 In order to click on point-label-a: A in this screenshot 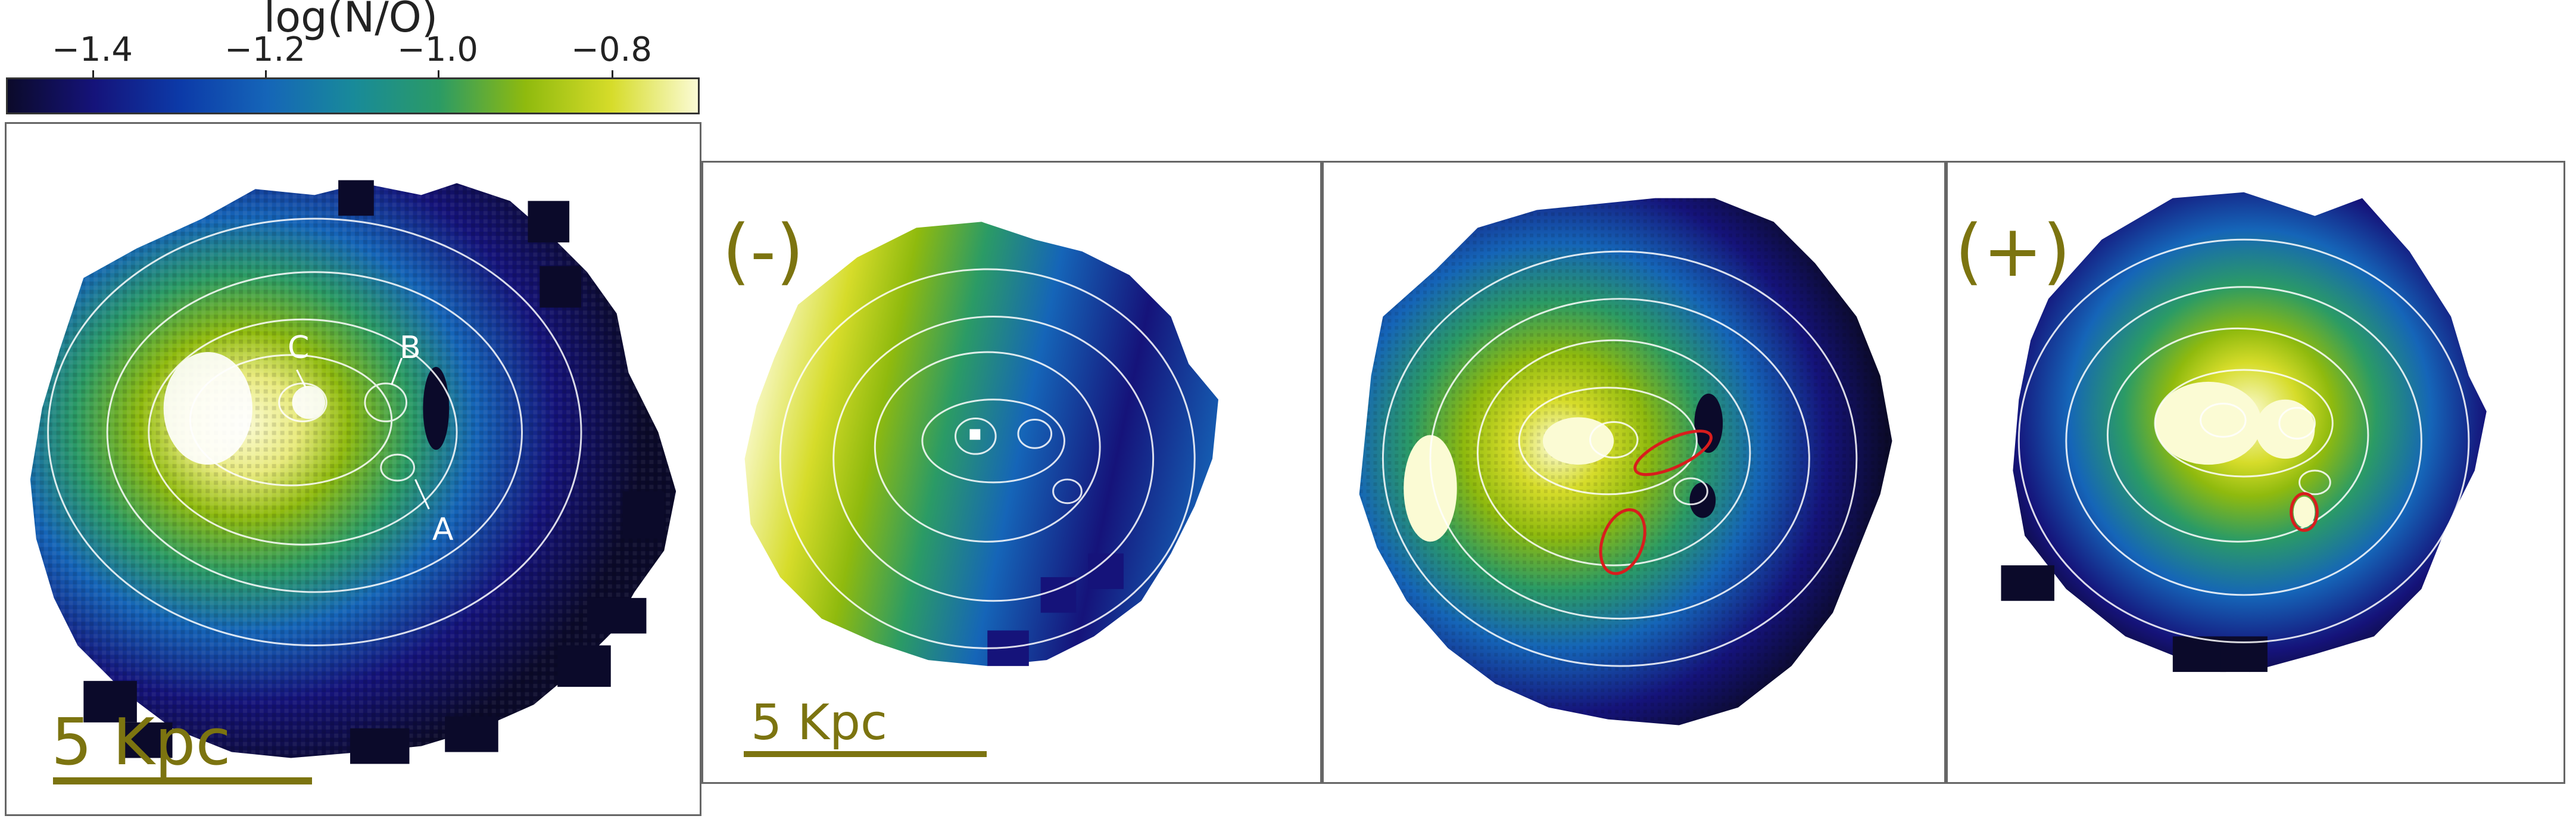, I will do `click(443, 529)`.